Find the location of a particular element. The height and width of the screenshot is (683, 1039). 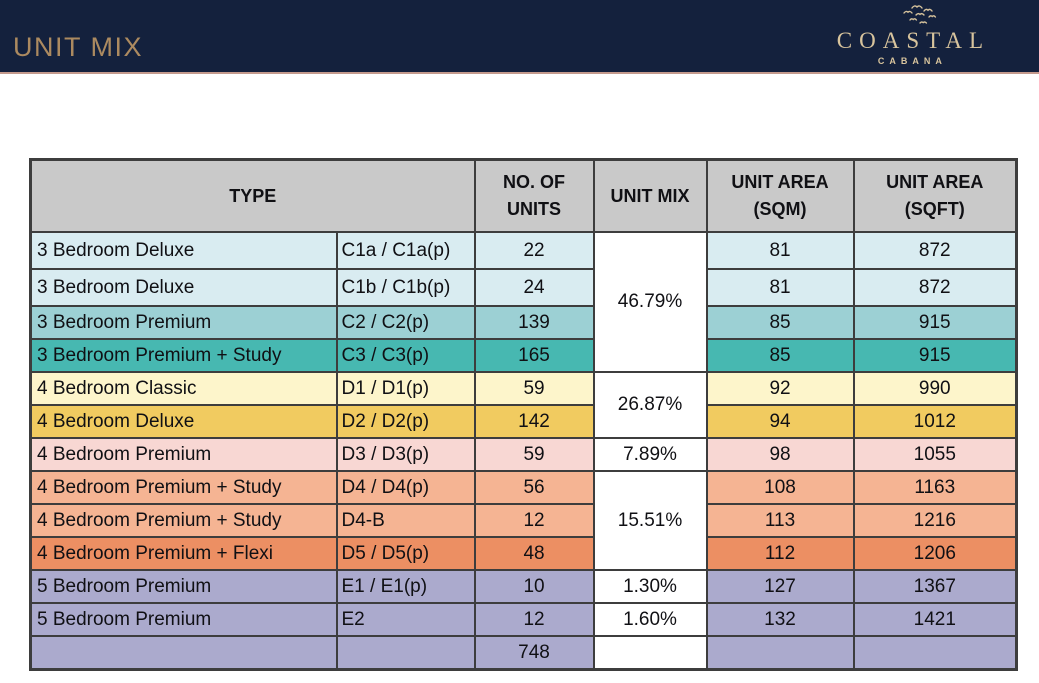

table-row: 4 Bedroom Classic D1 / D1(p) 59 26.87% 92 990 is located at coordinates (523, 405).